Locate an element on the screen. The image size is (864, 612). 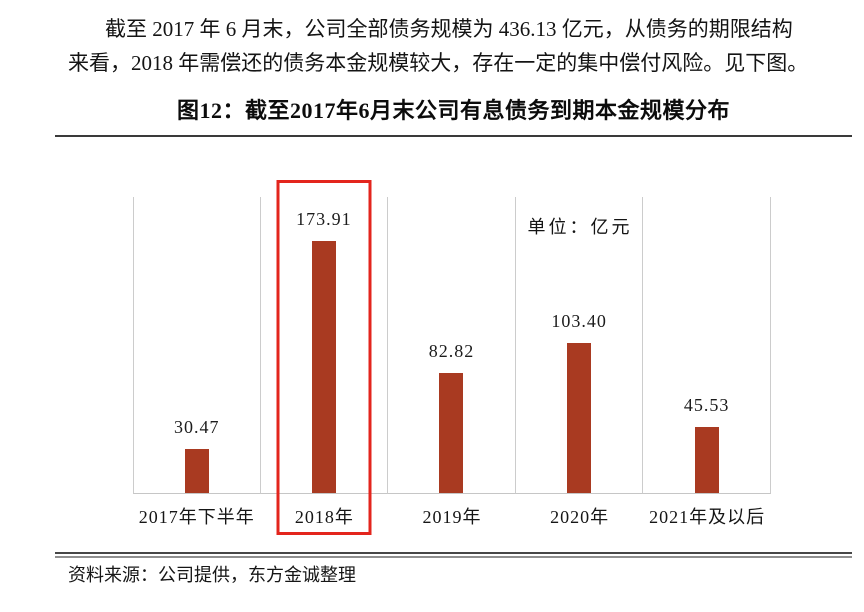
bar-value-label: 30.47 is located at coordinates (197, 427).